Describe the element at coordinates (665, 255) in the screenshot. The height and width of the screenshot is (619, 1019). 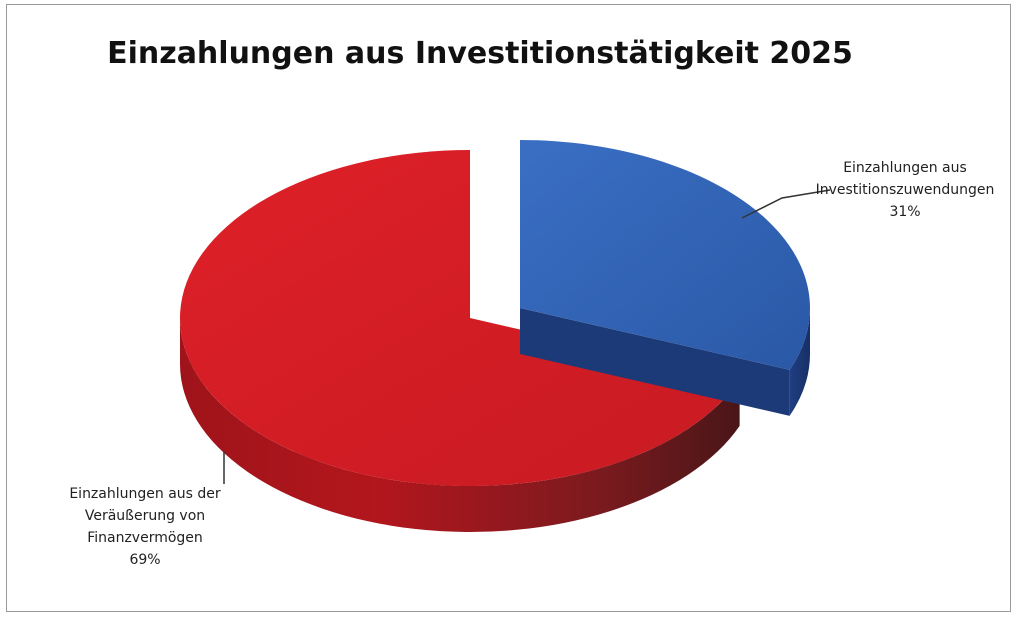
I see `pie-slice-top` at that location.